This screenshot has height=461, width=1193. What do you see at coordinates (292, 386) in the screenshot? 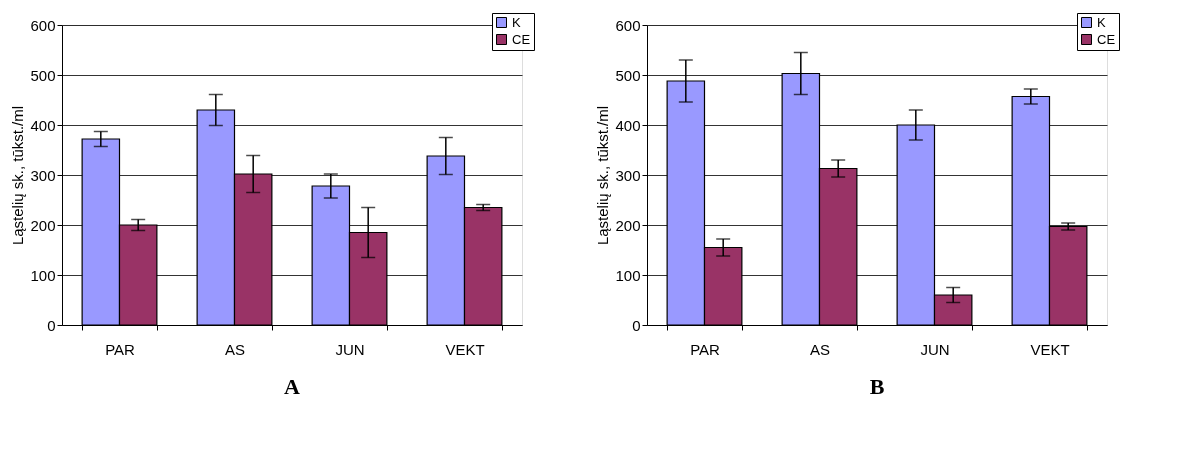
I see `text: A` at bounding box center [292, 386].